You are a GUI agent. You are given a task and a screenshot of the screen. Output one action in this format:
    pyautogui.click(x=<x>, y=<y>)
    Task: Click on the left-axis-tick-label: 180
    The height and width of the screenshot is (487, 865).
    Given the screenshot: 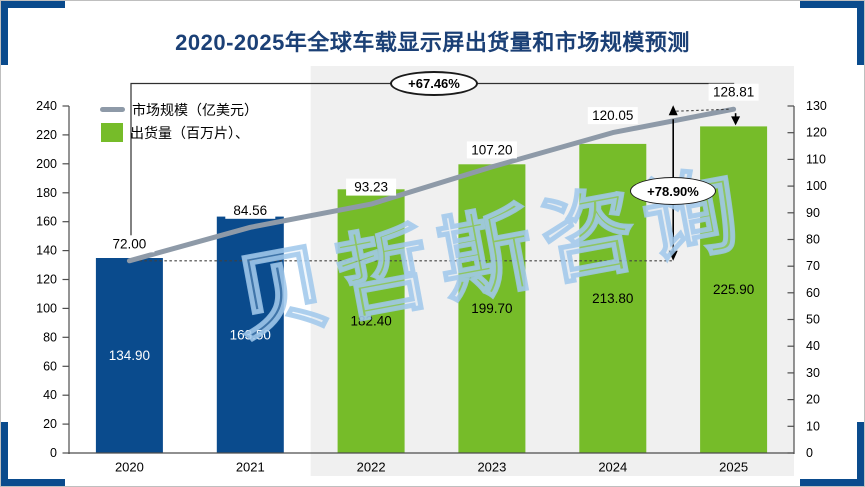 What is the action you would take?
    pyautogui.click(x=46, y=193)
    